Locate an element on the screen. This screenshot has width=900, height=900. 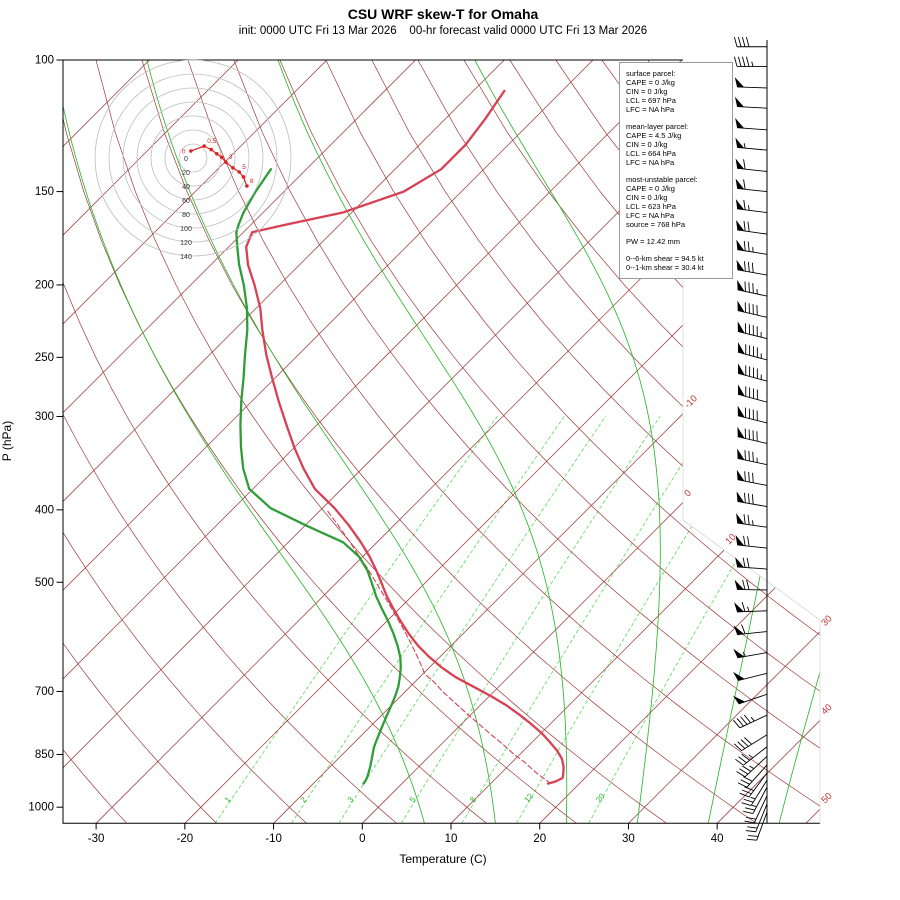
hodograph-ring is located at coordinates (193, 158).